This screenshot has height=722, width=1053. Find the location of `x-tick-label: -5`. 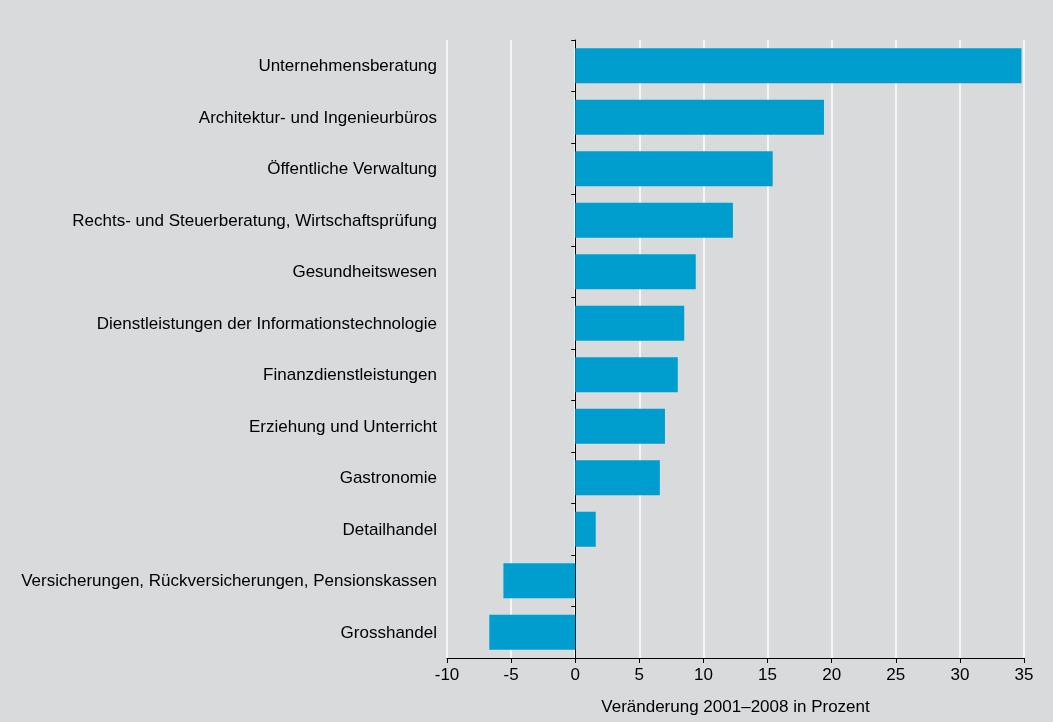

x-tick-label: -5 is located at coordinates (511, 674).